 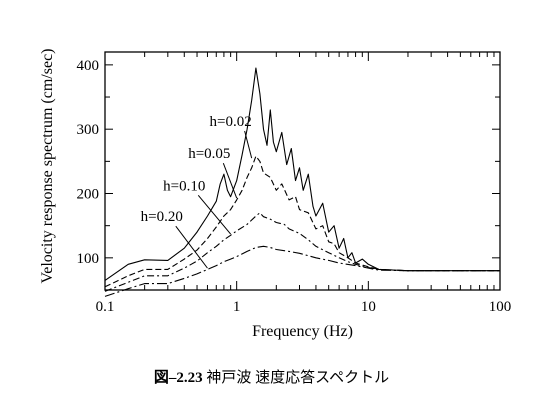 I want to click on x-tick-label: 1, so click(x=237, y=307).